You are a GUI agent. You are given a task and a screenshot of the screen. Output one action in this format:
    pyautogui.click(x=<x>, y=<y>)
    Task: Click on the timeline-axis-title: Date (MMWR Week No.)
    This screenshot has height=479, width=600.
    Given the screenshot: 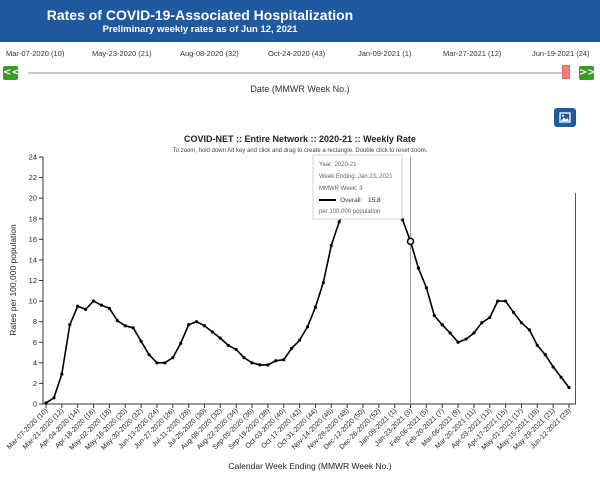 What is the action you would take?
    pyautogui.click(x=300, y=89)
    